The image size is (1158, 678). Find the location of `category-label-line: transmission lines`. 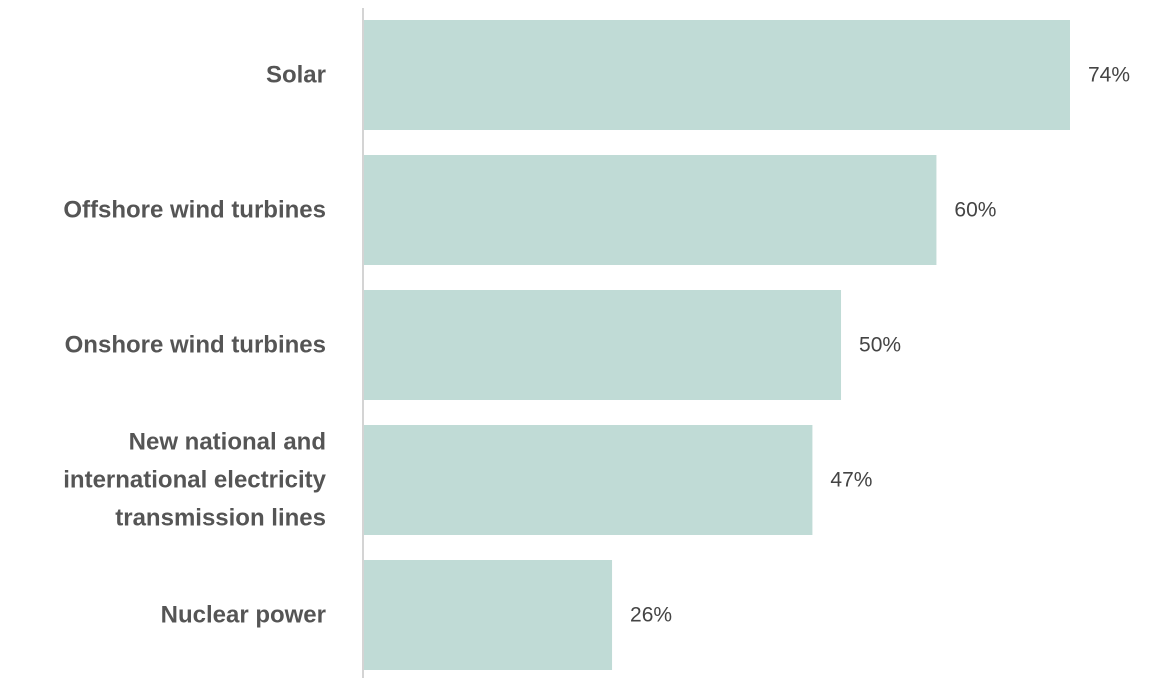

category-label-line: transmission lines is located at coordinates (220, 518).